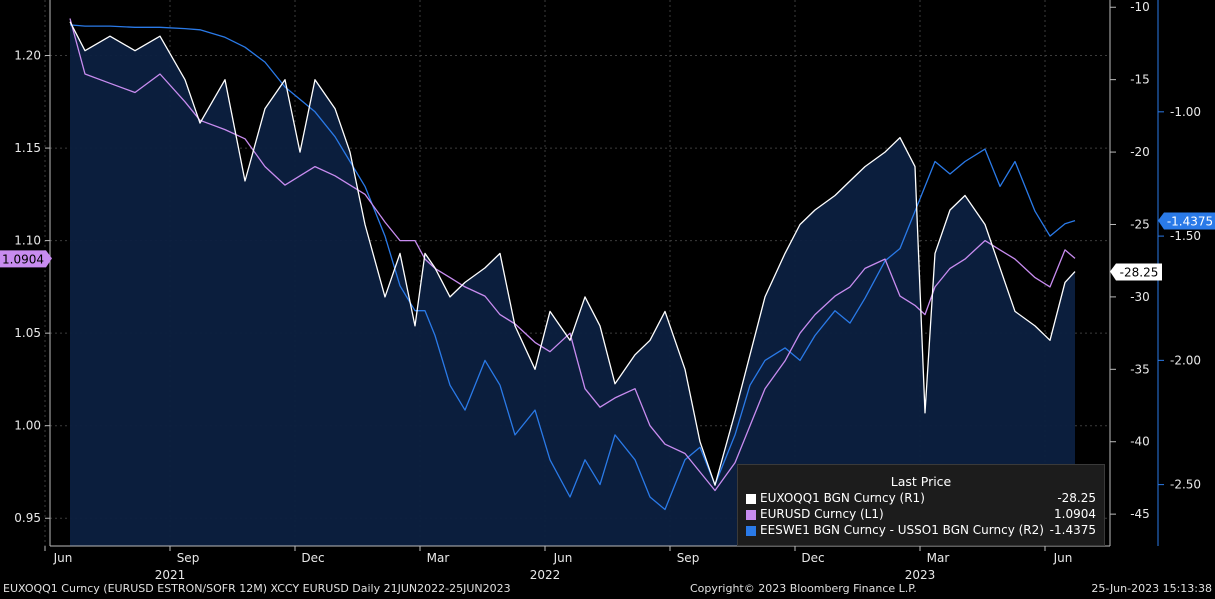 This screenshot has height=599, width=1215. Describe the element at coordinates (1140, 152) in the screenshot. I see `r1-tick-label: -20` at that location.